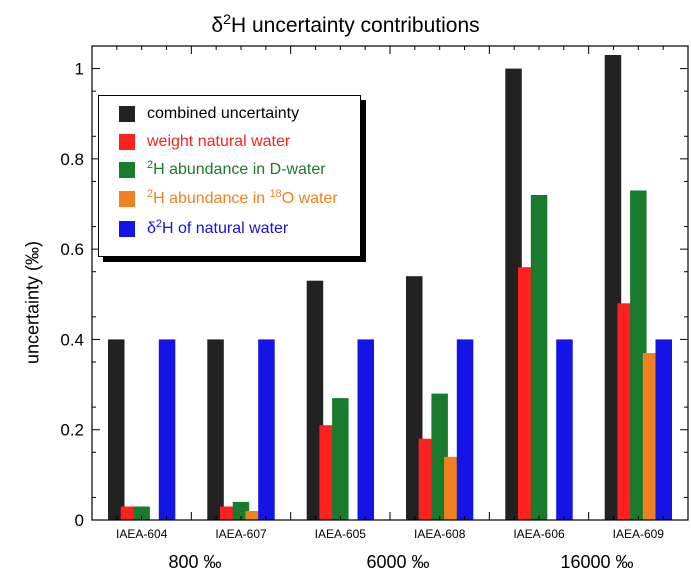  Describe the element at coordinates (440, 534) in the screenshot. I see `x-tick-label: IAEA-608` at that location.